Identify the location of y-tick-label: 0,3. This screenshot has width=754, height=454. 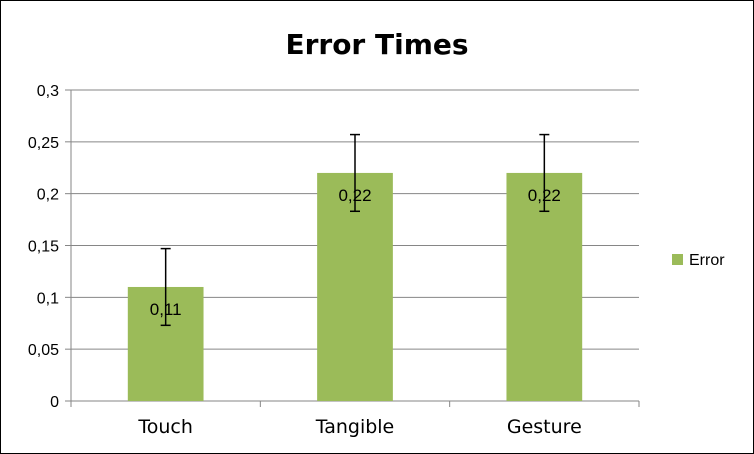
(48, 91).